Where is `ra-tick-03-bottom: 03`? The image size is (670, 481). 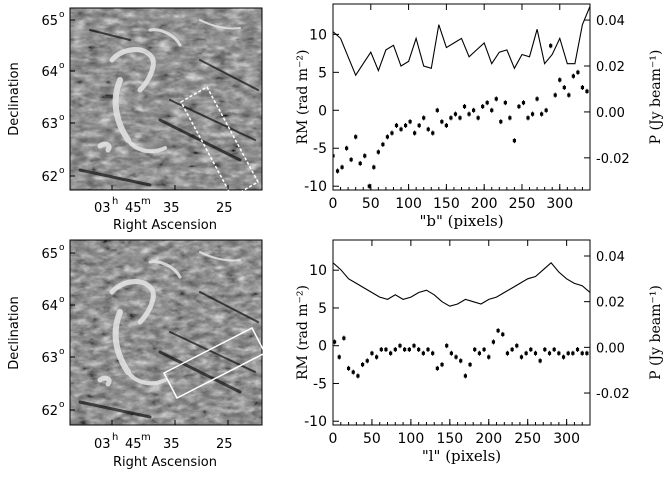
ra-tick-03-bottom: 03 is located at coordinates (102, 444).